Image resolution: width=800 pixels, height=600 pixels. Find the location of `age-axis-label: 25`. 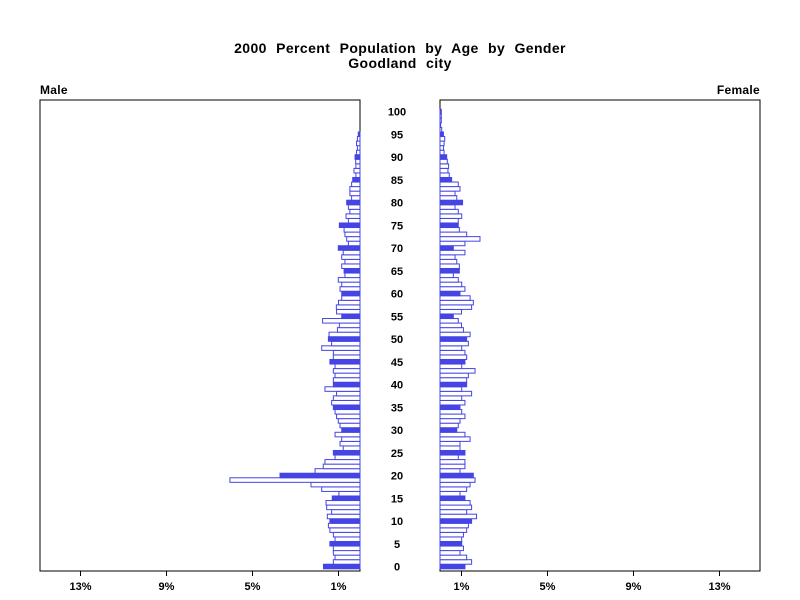

age-axis-label: 25 is located at coordinates (397, 454).